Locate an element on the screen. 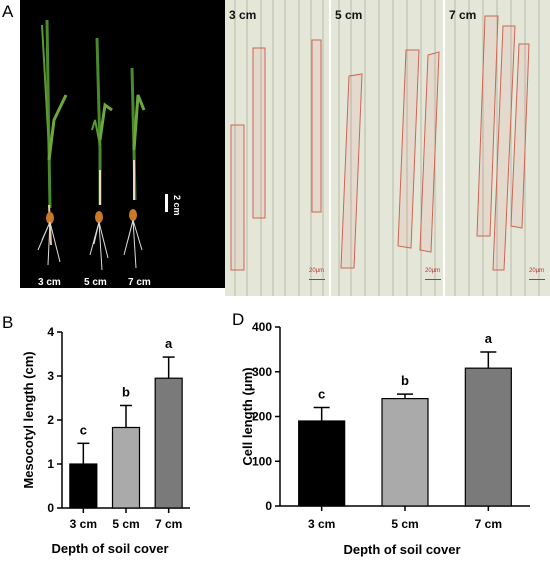 Image resolution: width=550 pixels, height=565 pixels. chart-d-y-tick-label: 400 is located at coordinates (262, 327).